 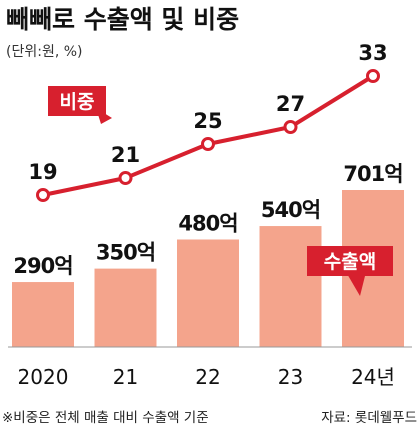 I want to click on line-series-tag: 비중, so click(x=80, y=105).